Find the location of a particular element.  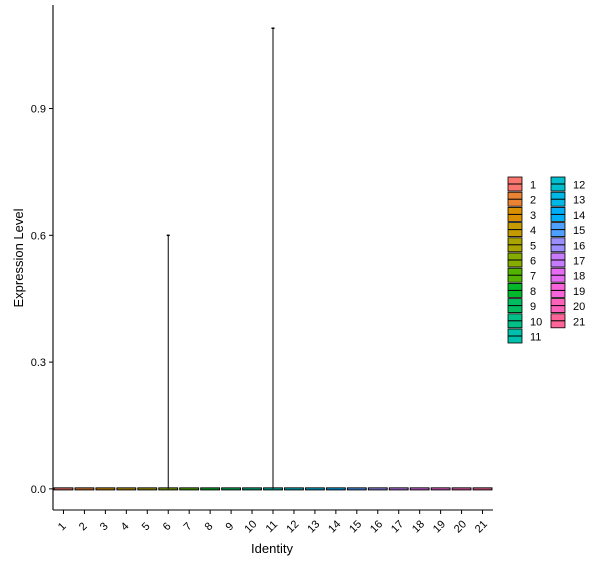

x-tick-label: 19 is located at coordinates (439, 526).